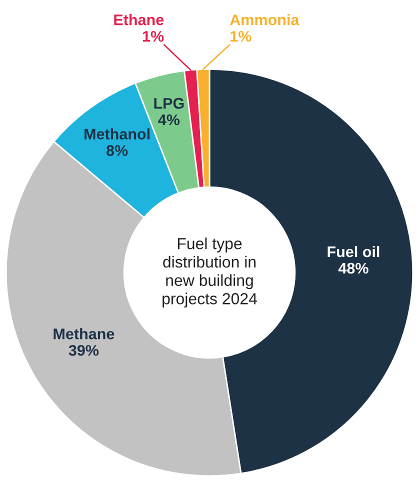  Describe the element at coordinates (169, 103) in the screenshot. I see `slice-label: LPG` at that location.